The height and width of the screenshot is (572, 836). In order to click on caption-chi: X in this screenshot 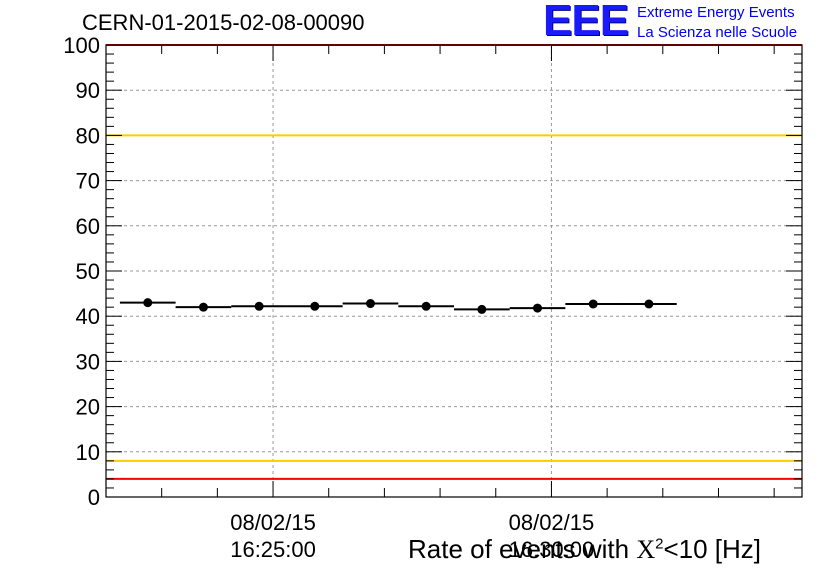, I will do `click(646, 549)`.